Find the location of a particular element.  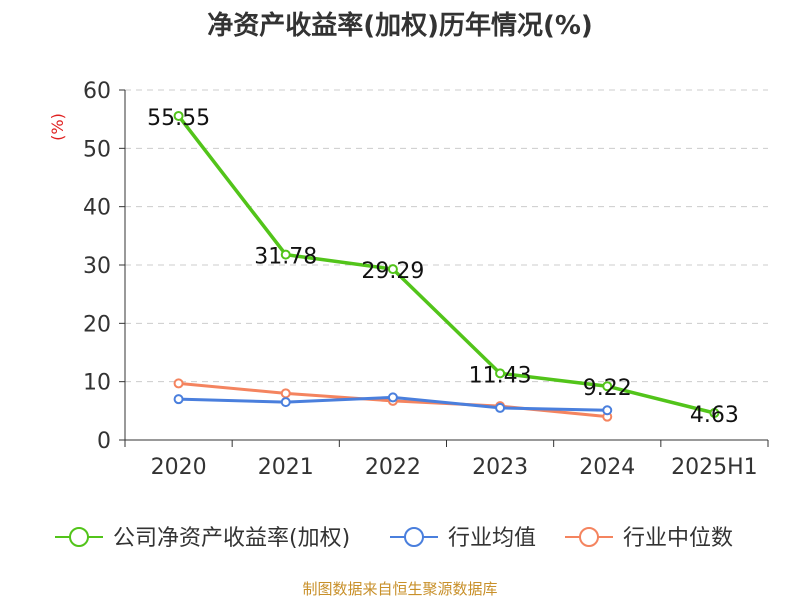

legend: 公司净资产收益率(加权) 行业均值 行业中位数 is located at coordinates (394, 538).